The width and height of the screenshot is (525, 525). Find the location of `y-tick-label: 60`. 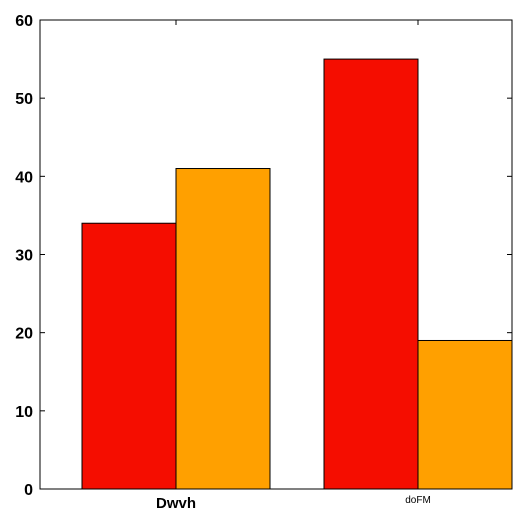

y-tick-label: 60 is located at coordinates (24, 21).